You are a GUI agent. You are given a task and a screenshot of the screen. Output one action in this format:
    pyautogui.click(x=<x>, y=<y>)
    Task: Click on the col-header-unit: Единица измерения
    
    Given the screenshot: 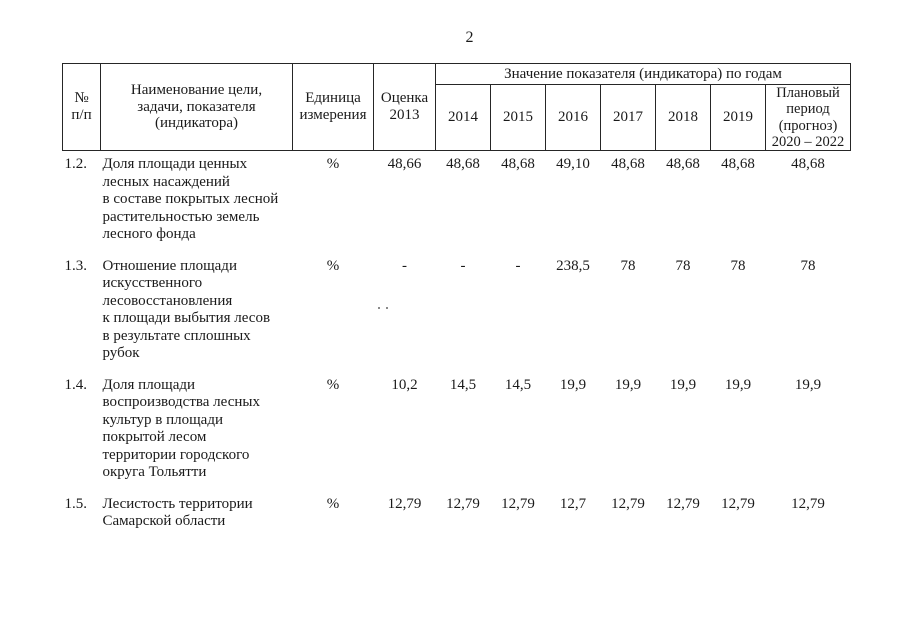 What is the action you would take?
    pyautogui.click(x=333, y=107)
    